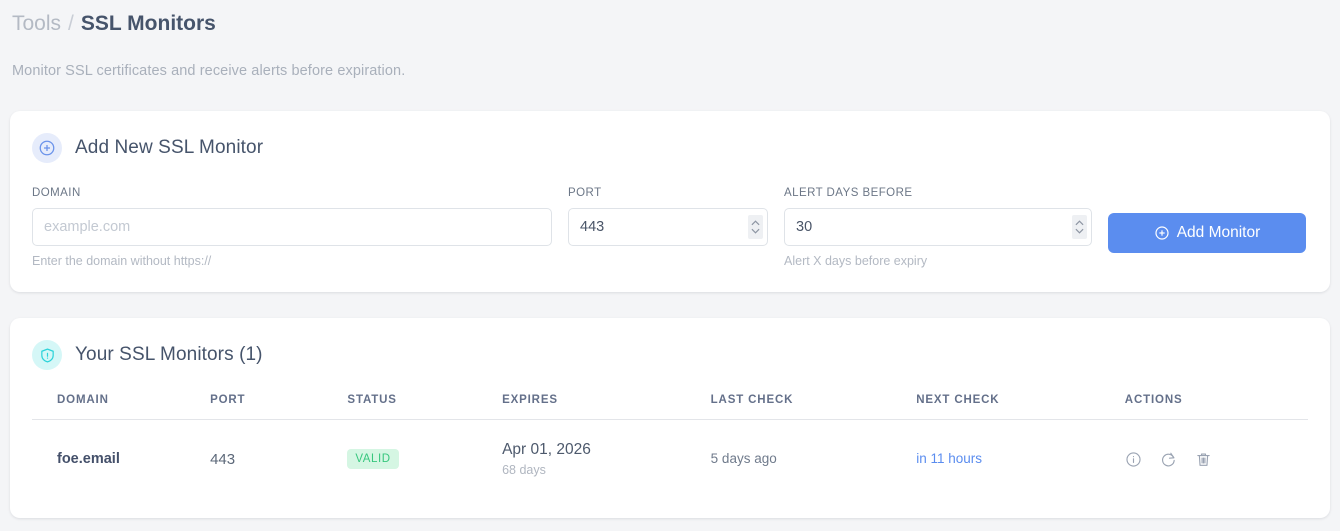 Image resolution: width=1340 pixels, height=531 pixels. What do you see at coordinates (1218, 232) in the screenshot?
I see `add-monitor-button-label: Add Monitor` at bounding box center [1218, 232].